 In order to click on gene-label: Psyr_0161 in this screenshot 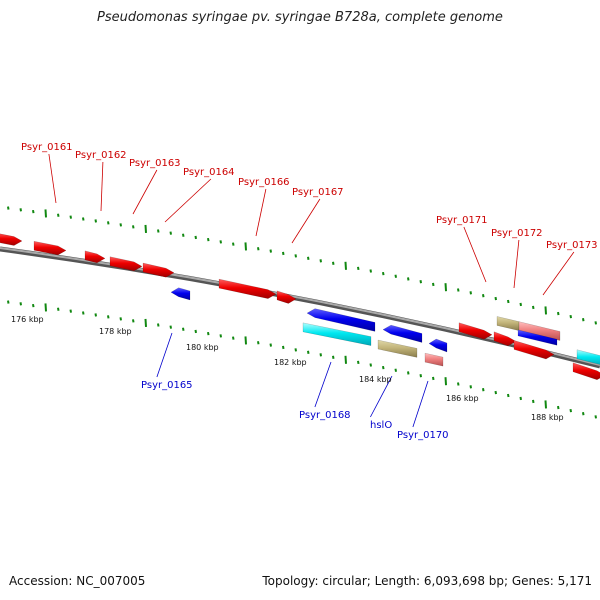, I will do `click(47, 147)`.